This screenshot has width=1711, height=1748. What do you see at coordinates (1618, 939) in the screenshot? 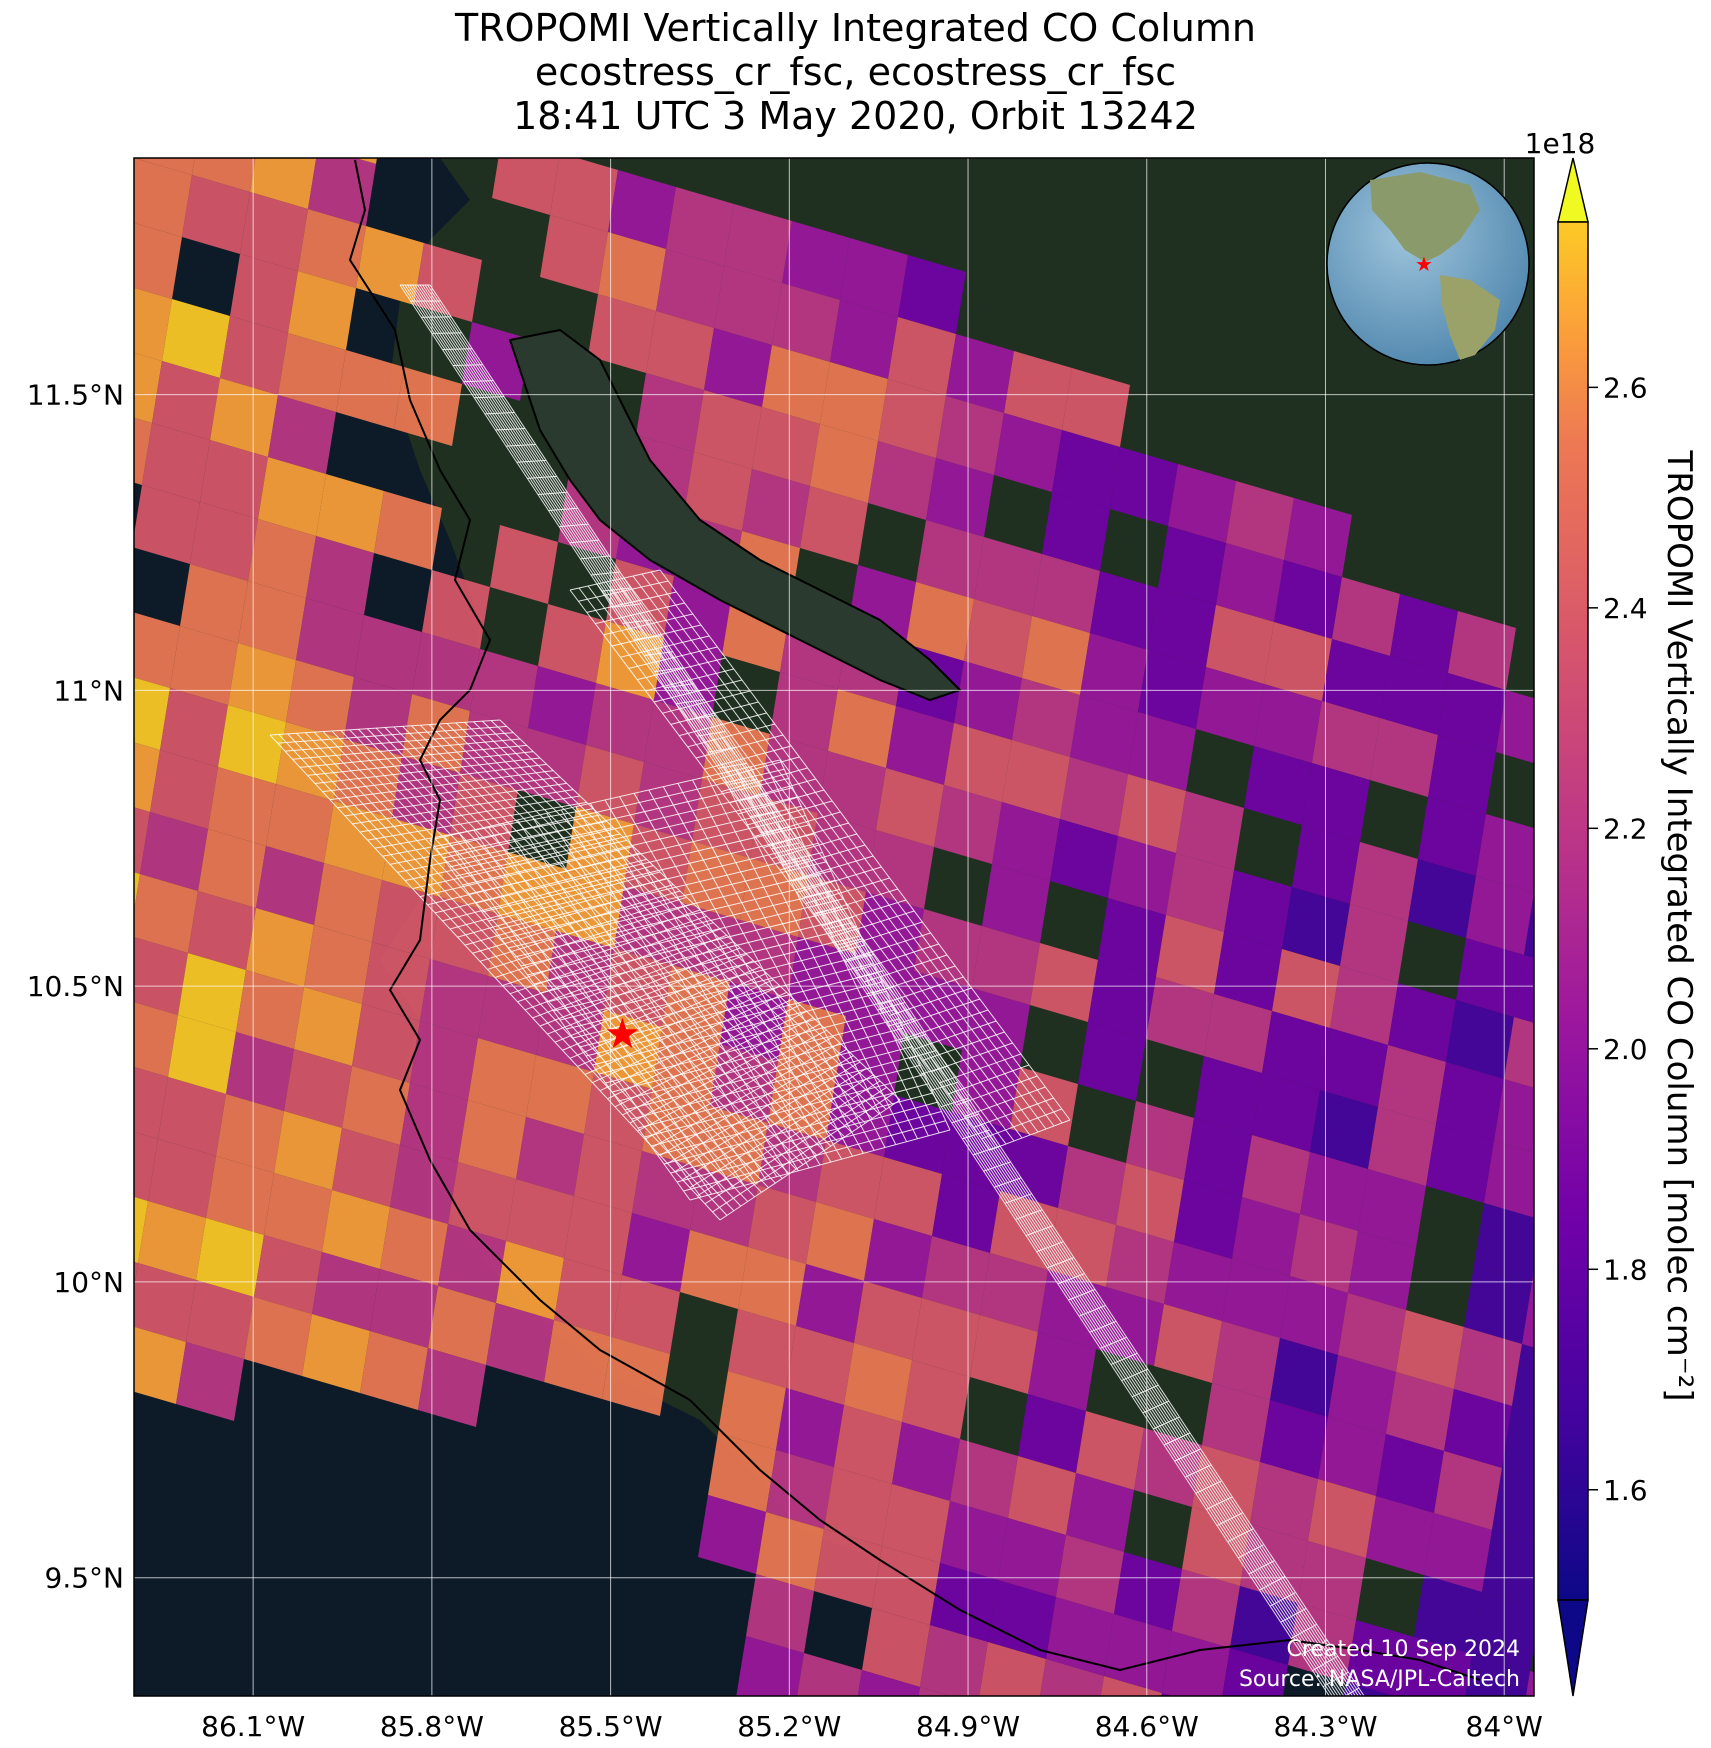
I see `colorbar-ticks: 1.6 1.8 2.0 2.2 2.4 2.6` at bounding box center [1618, 939].